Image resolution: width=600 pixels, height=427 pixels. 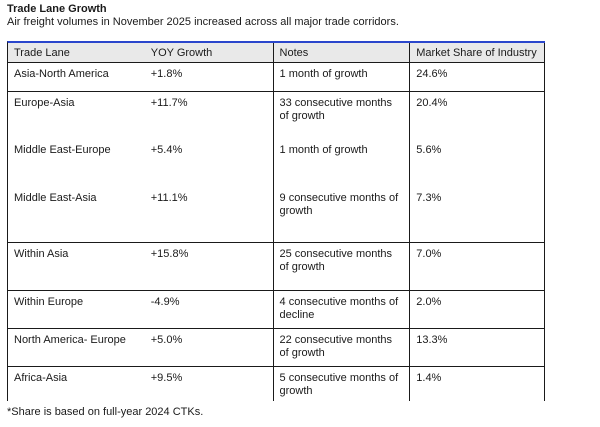 What do you see at coordinates (49, 302) in the screenshot?
I see `cell-trade-lane: Within Europe` at bounding box center [49, 302].